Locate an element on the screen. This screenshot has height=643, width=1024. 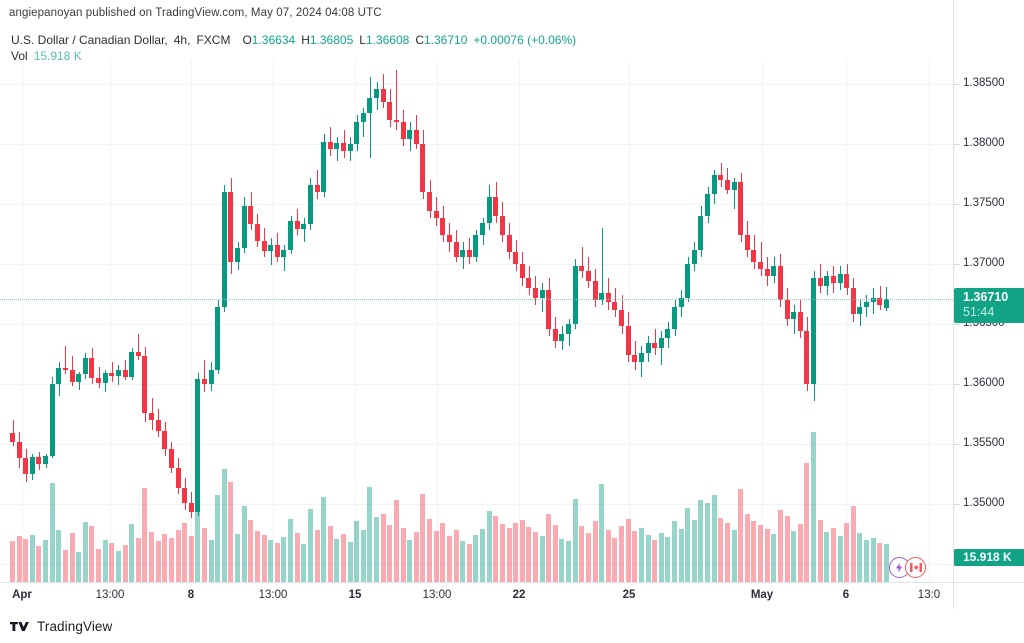
tradingview-footer-logo: TradingView is located at coordinates (61, 626).